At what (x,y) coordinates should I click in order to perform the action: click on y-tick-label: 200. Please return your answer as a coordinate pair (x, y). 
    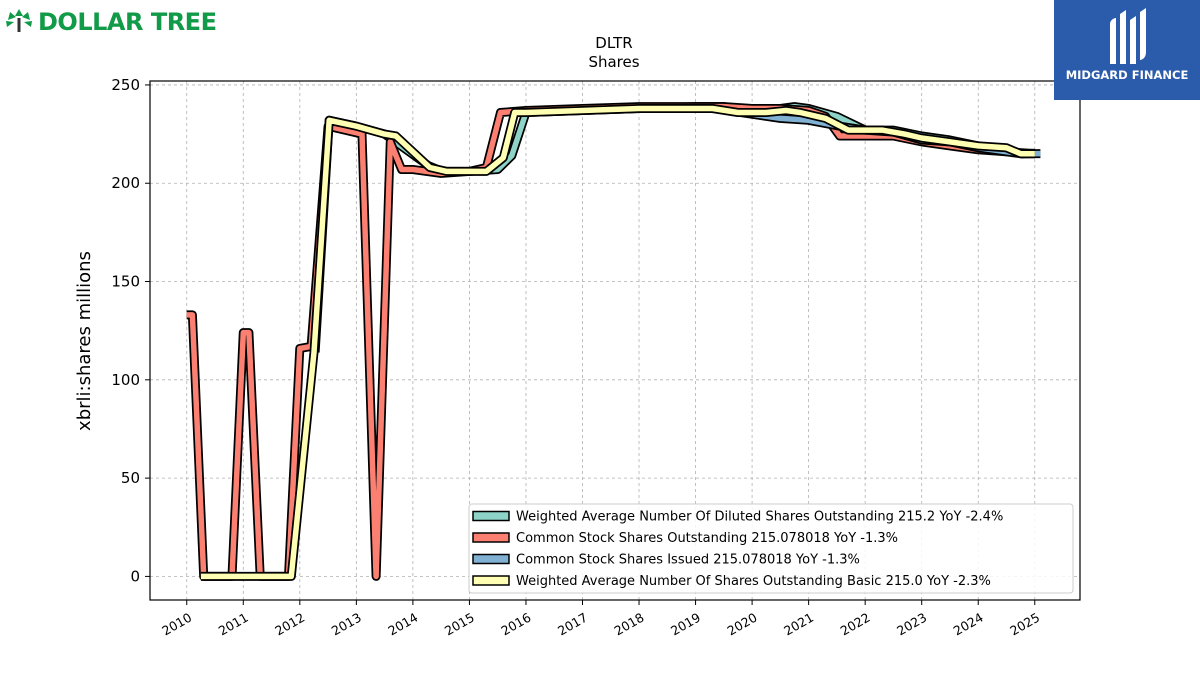
    Looking at the image, I should click on (125, 183).